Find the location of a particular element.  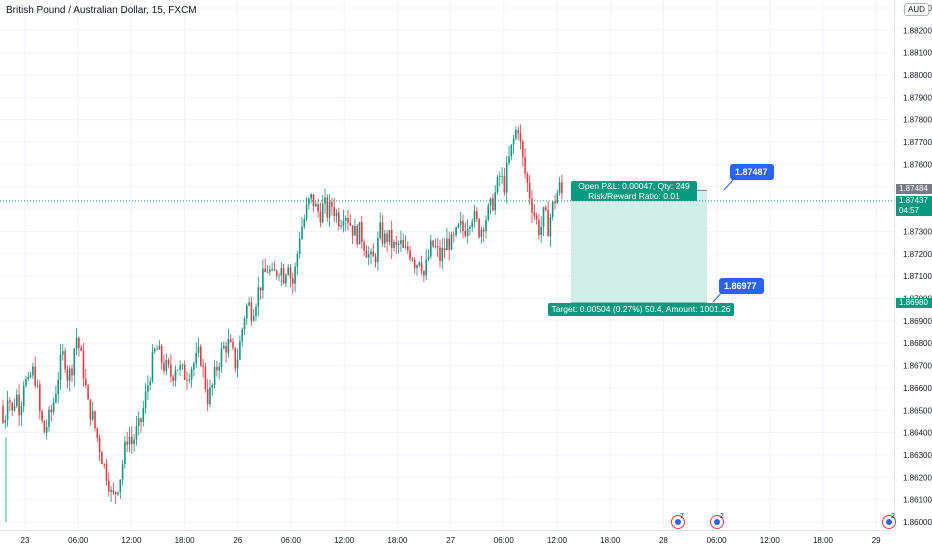

entry-price-label: 1.87484 is located at coordinates (914, 189).